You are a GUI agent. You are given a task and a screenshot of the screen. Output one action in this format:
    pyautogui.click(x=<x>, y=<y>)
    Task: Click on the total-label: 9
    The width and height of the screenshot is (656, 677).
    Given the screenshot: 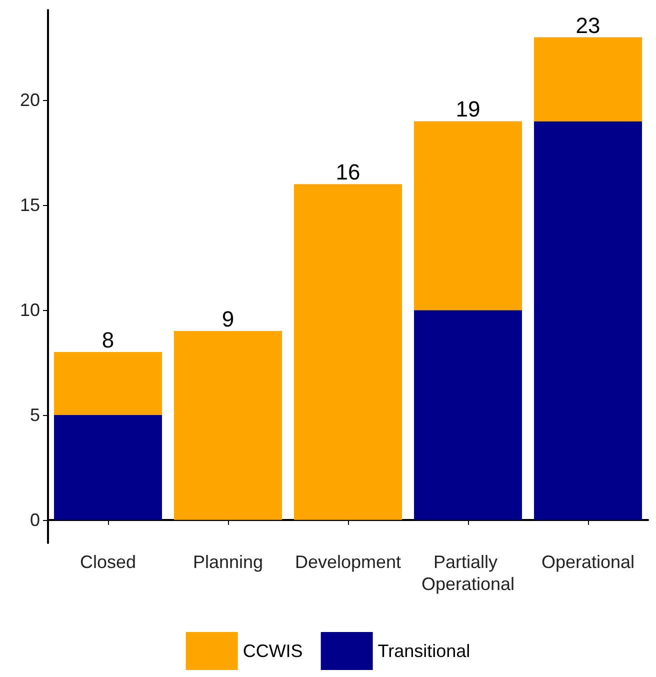 What is the action you would take?
    pyautogui.click(x=228, y=319)
    